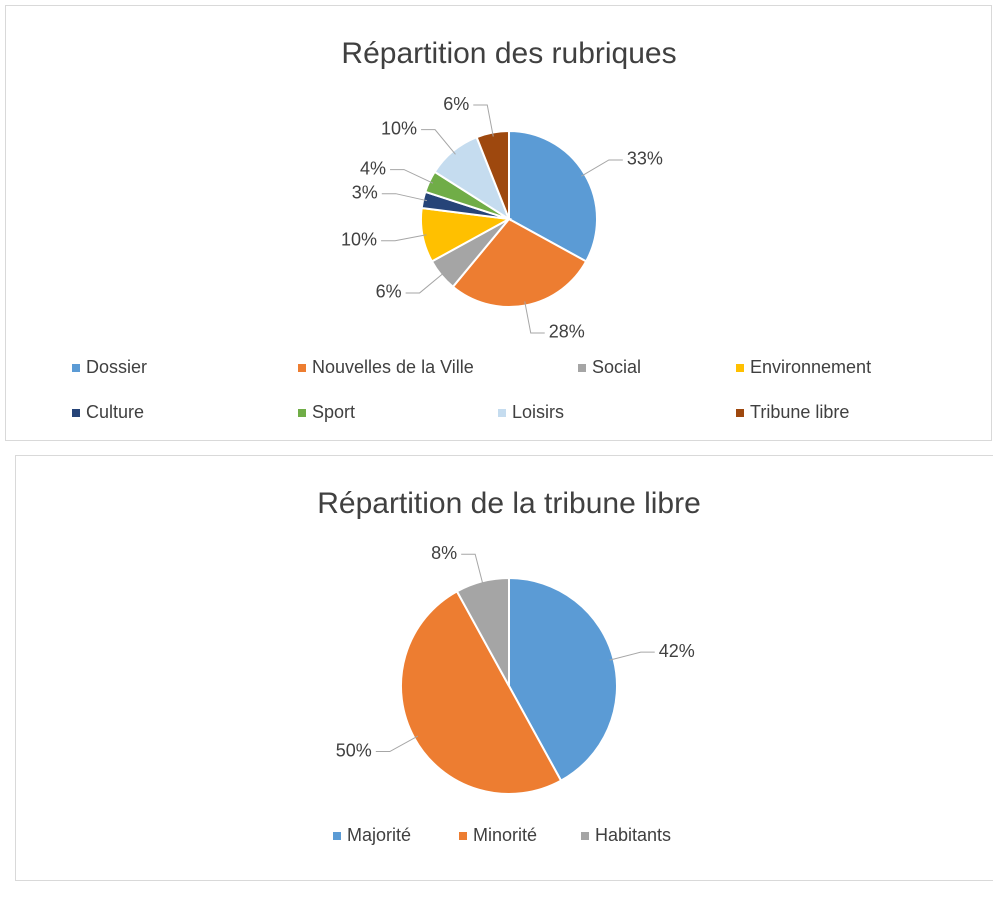 This screenshot has height=901, width=993. I want to click on data-label: 50%, so click(354, 750).